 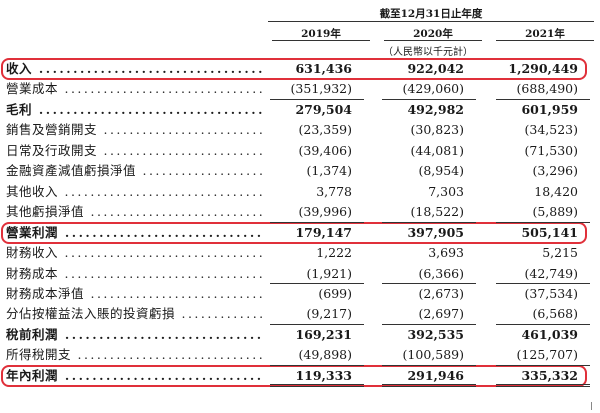 I want to click on value-cell: (71,530), so click(x=551, y=150).